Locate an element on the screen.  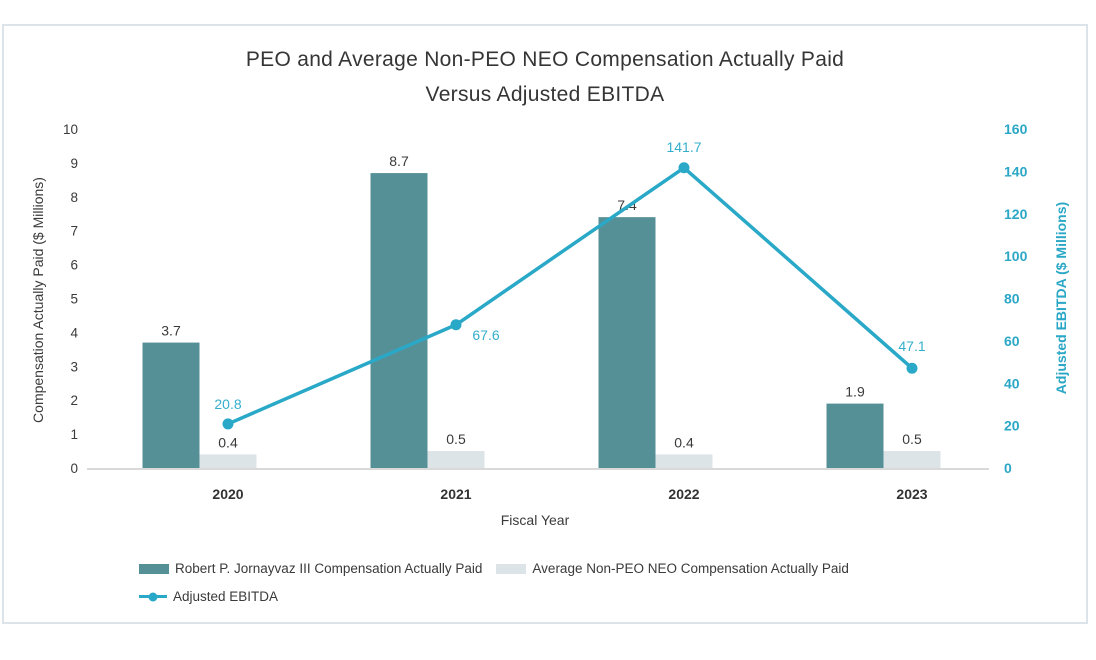
x-tick-label-2020: 2020 is located at coordinates (227, 494).